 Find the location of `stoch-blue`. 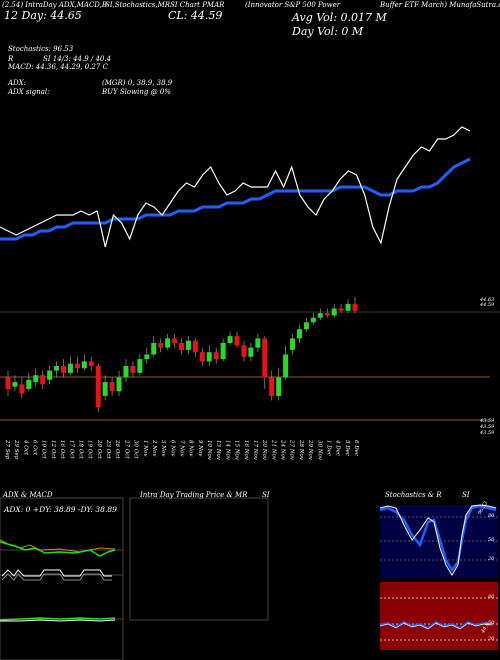

stoch-blue is located at coordinates (438, 538).